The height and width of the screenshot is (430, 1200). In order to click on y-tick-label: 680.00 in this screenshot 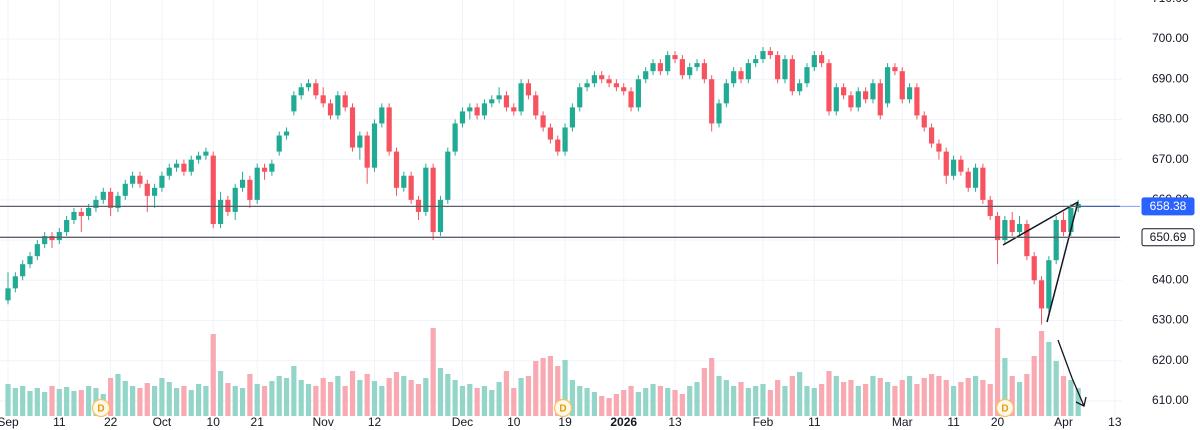, I will do `click(1170, 119)`.